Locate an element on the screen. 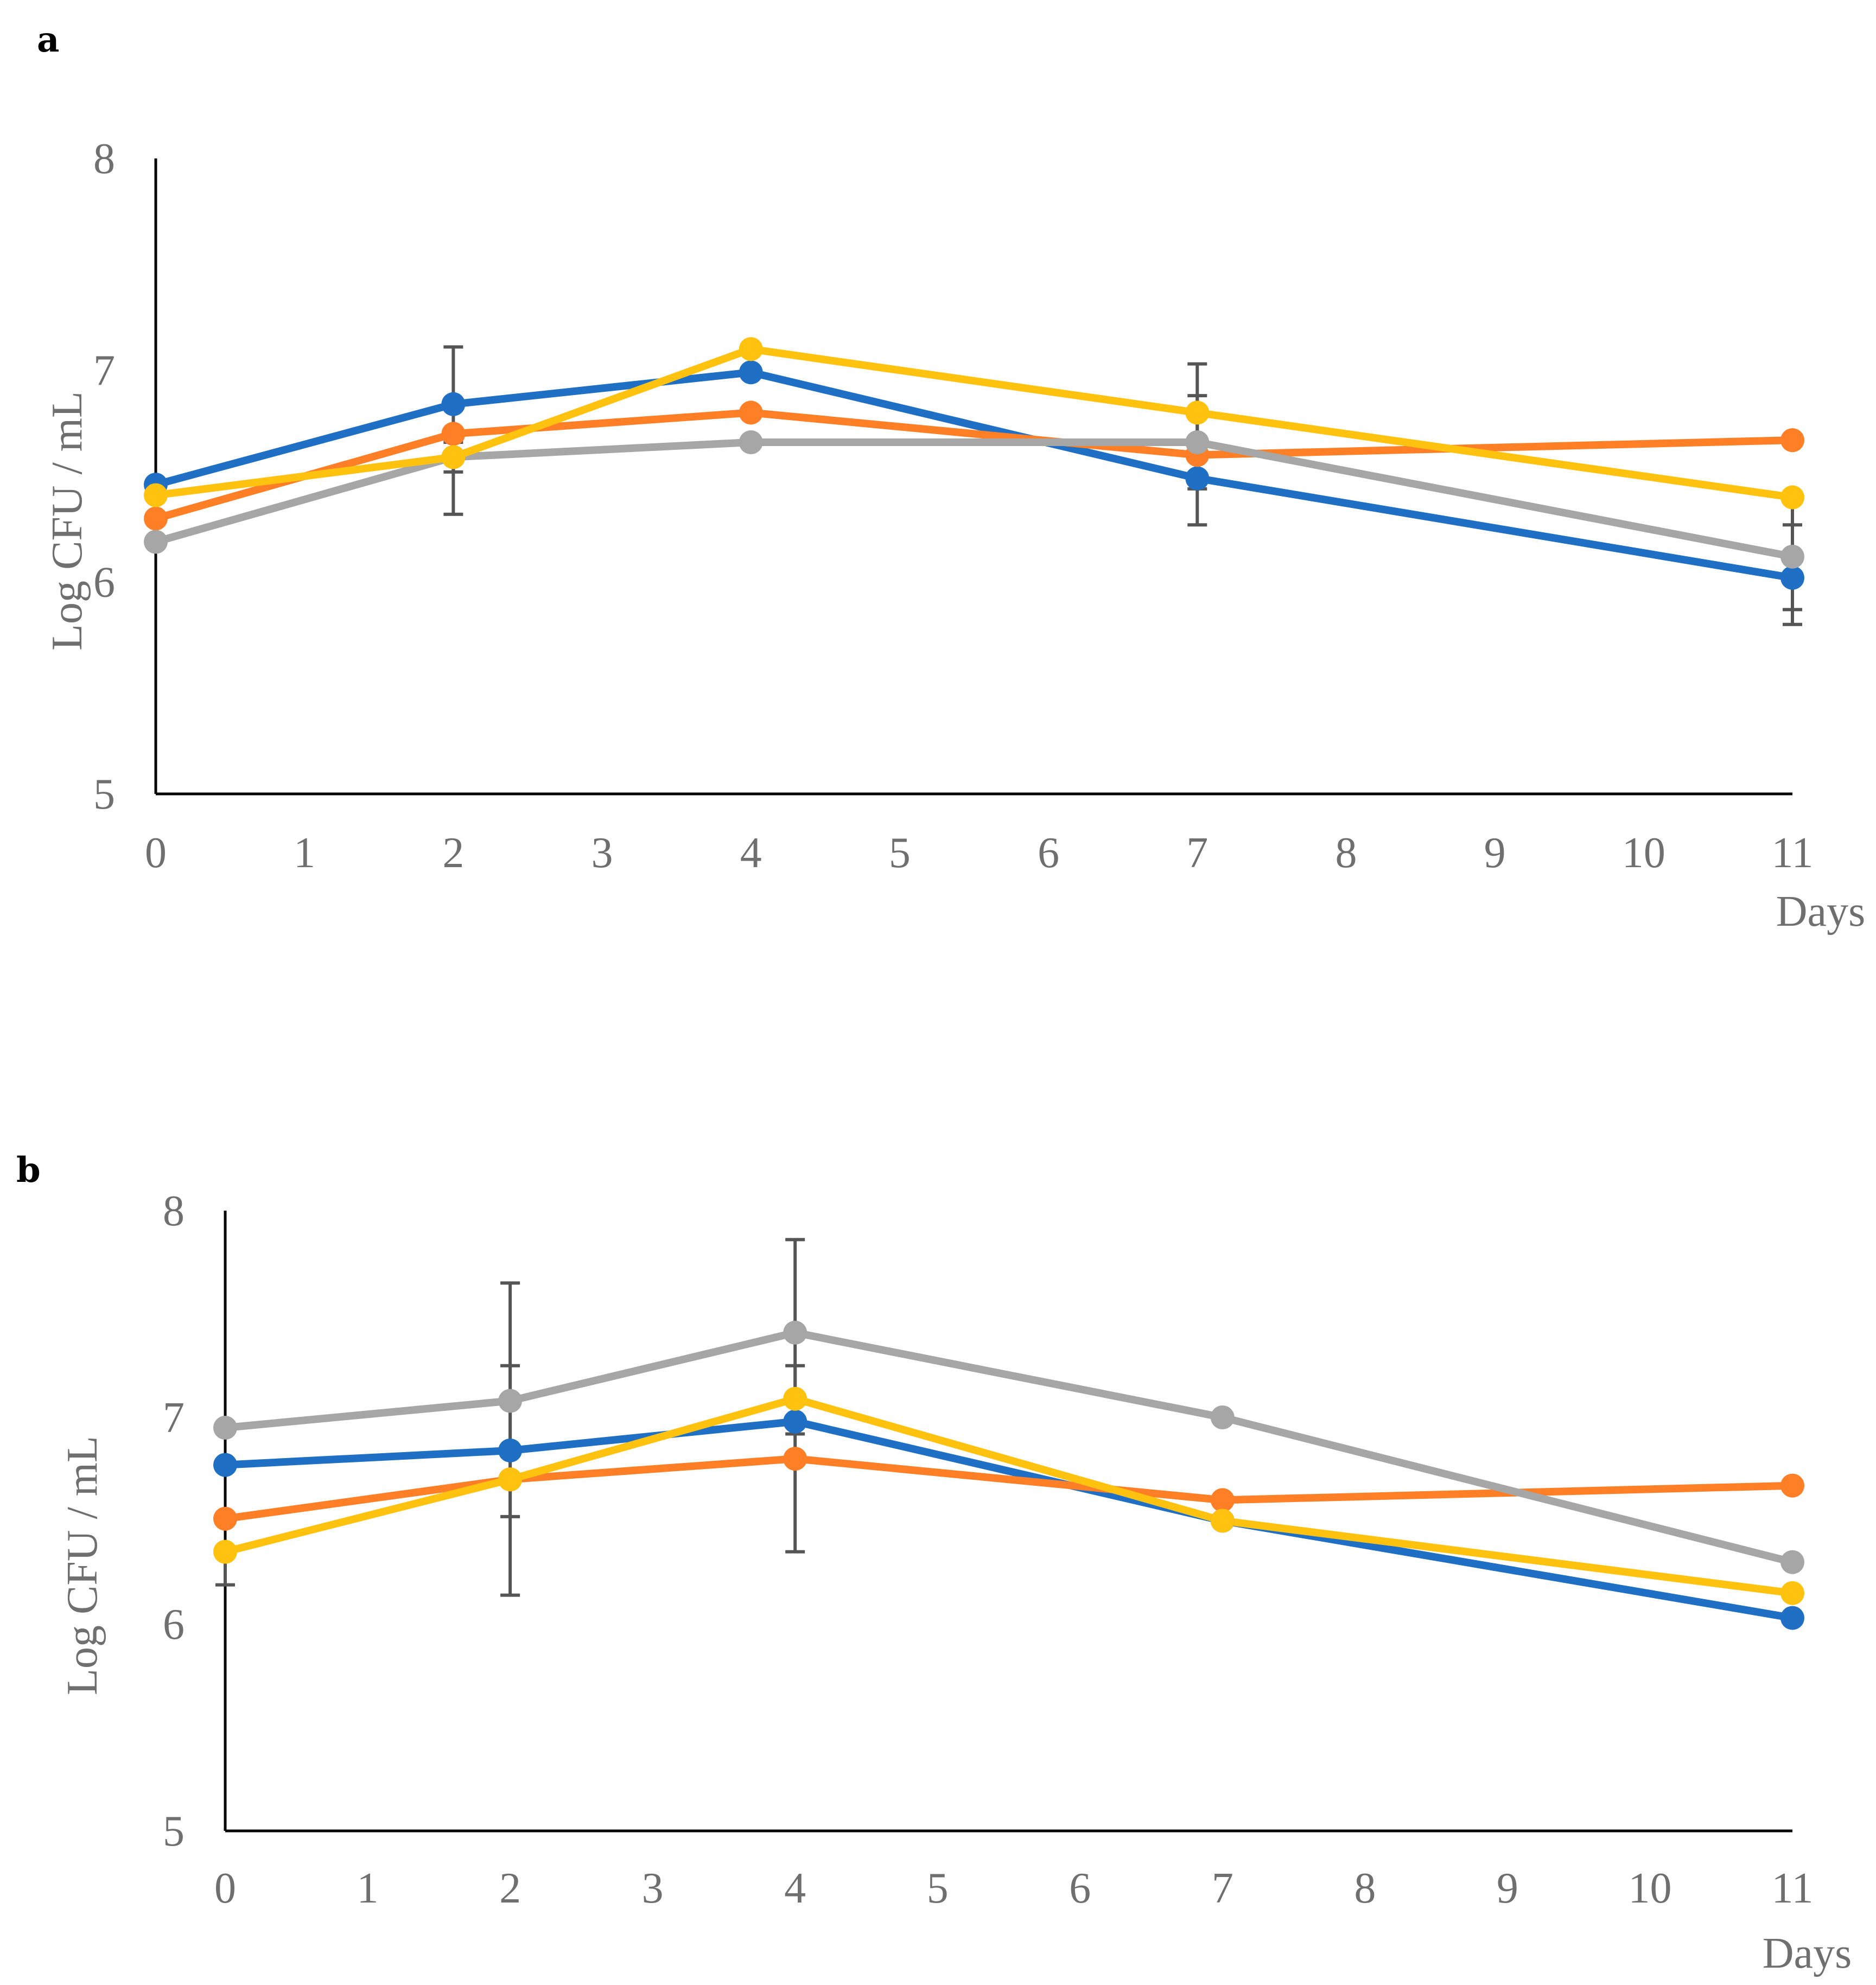 The height and width of the screenshot is (1985, 1876). panel-label-b: b is located at coordinates (29, 1170).